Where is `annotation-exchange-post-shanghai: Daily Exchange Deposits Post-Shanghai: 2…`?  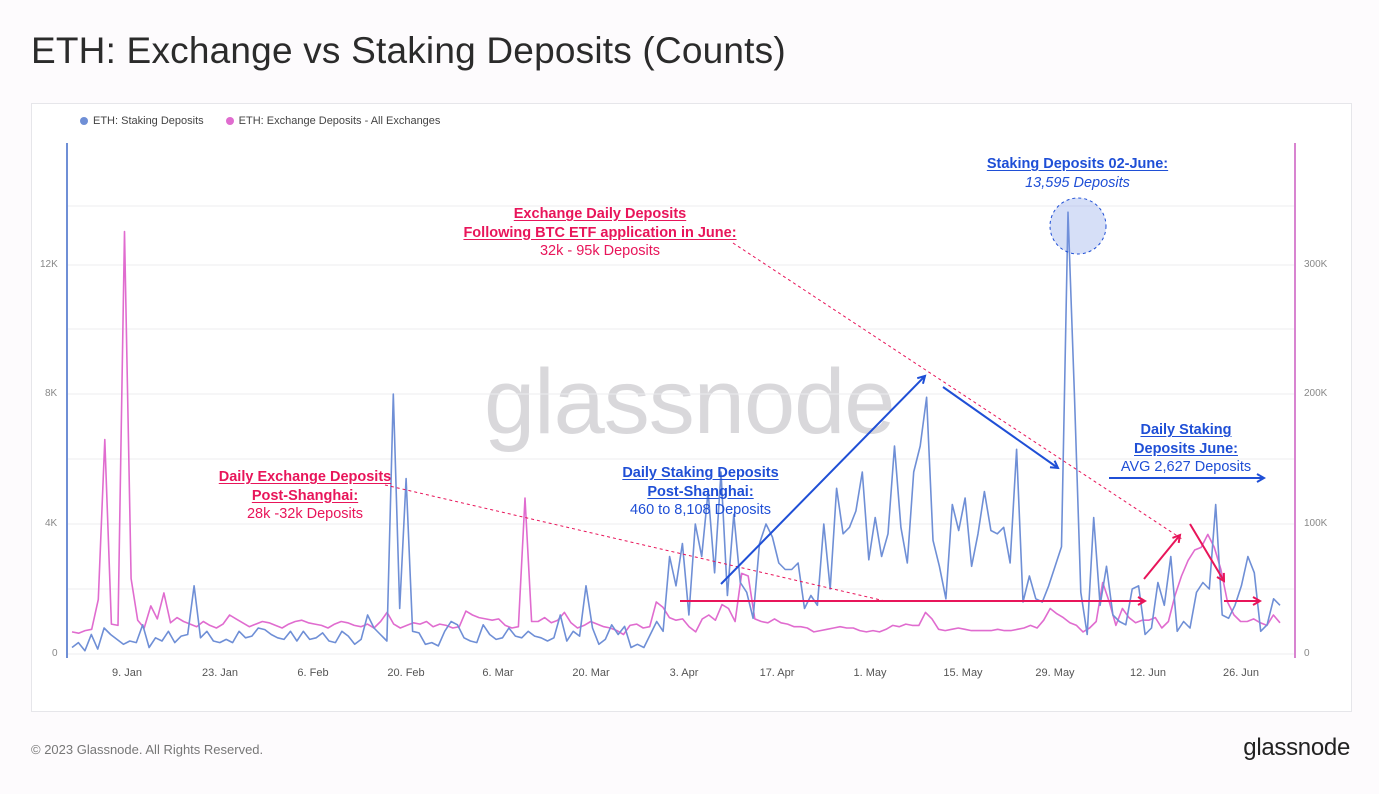
annotation-exchange-post-shanghai: Daily Exchange Deposits Post-Shanghai: 2… is located at coordinates (305, 495).